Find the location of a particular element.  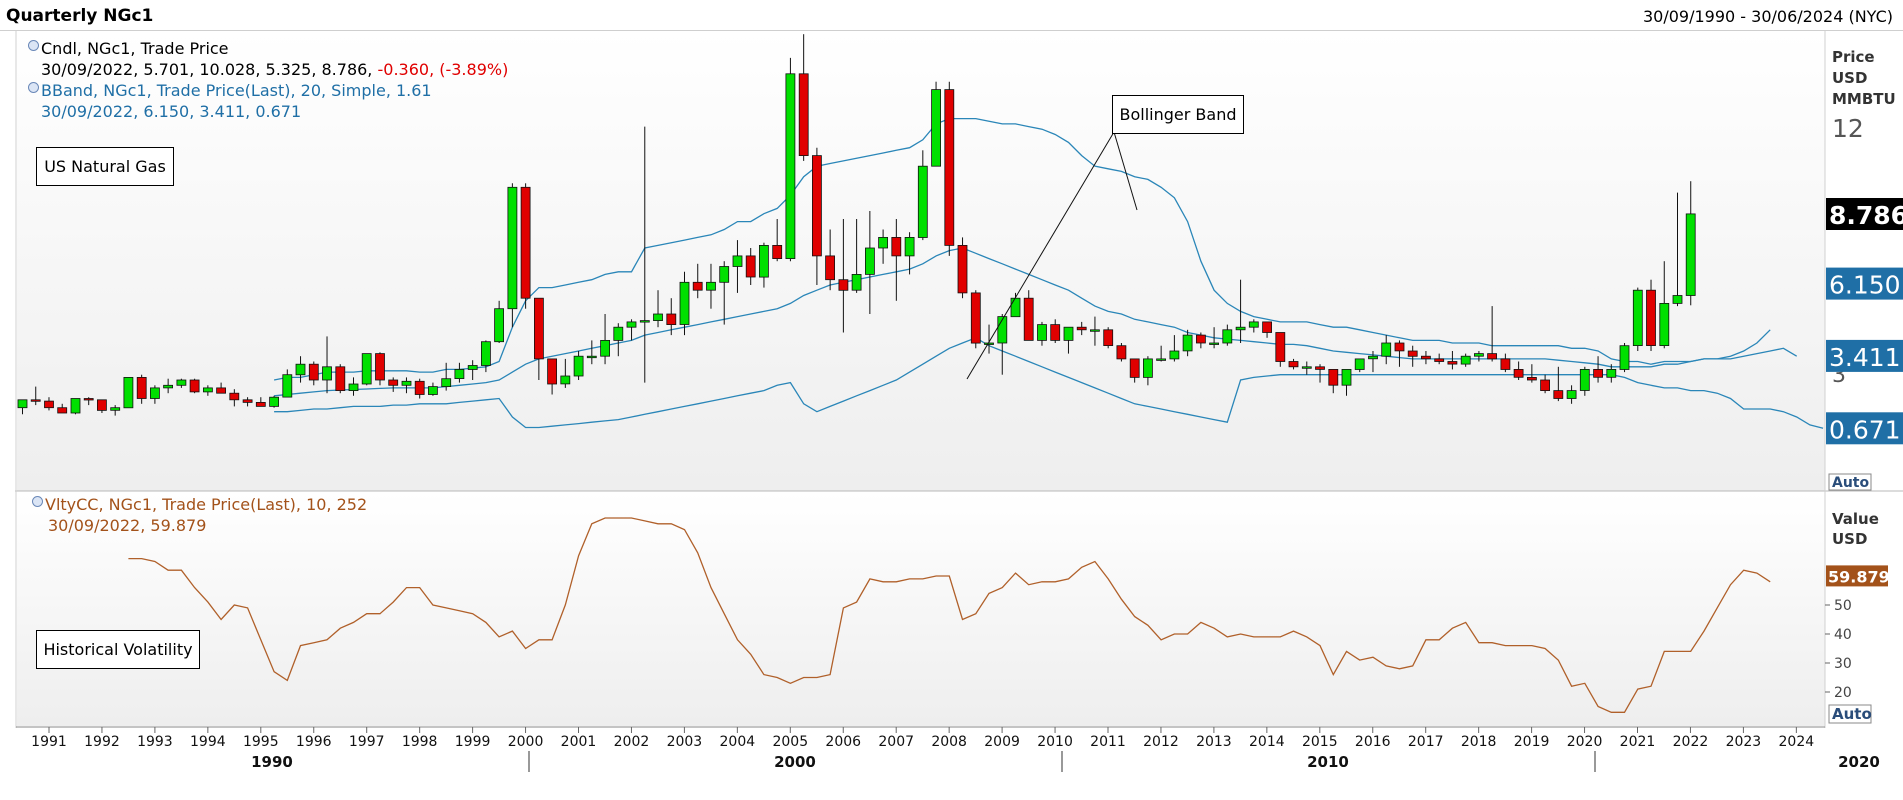

candle-legend-row1: Cndl, NGc1, Trade Price is located at coordinates (268, 48).